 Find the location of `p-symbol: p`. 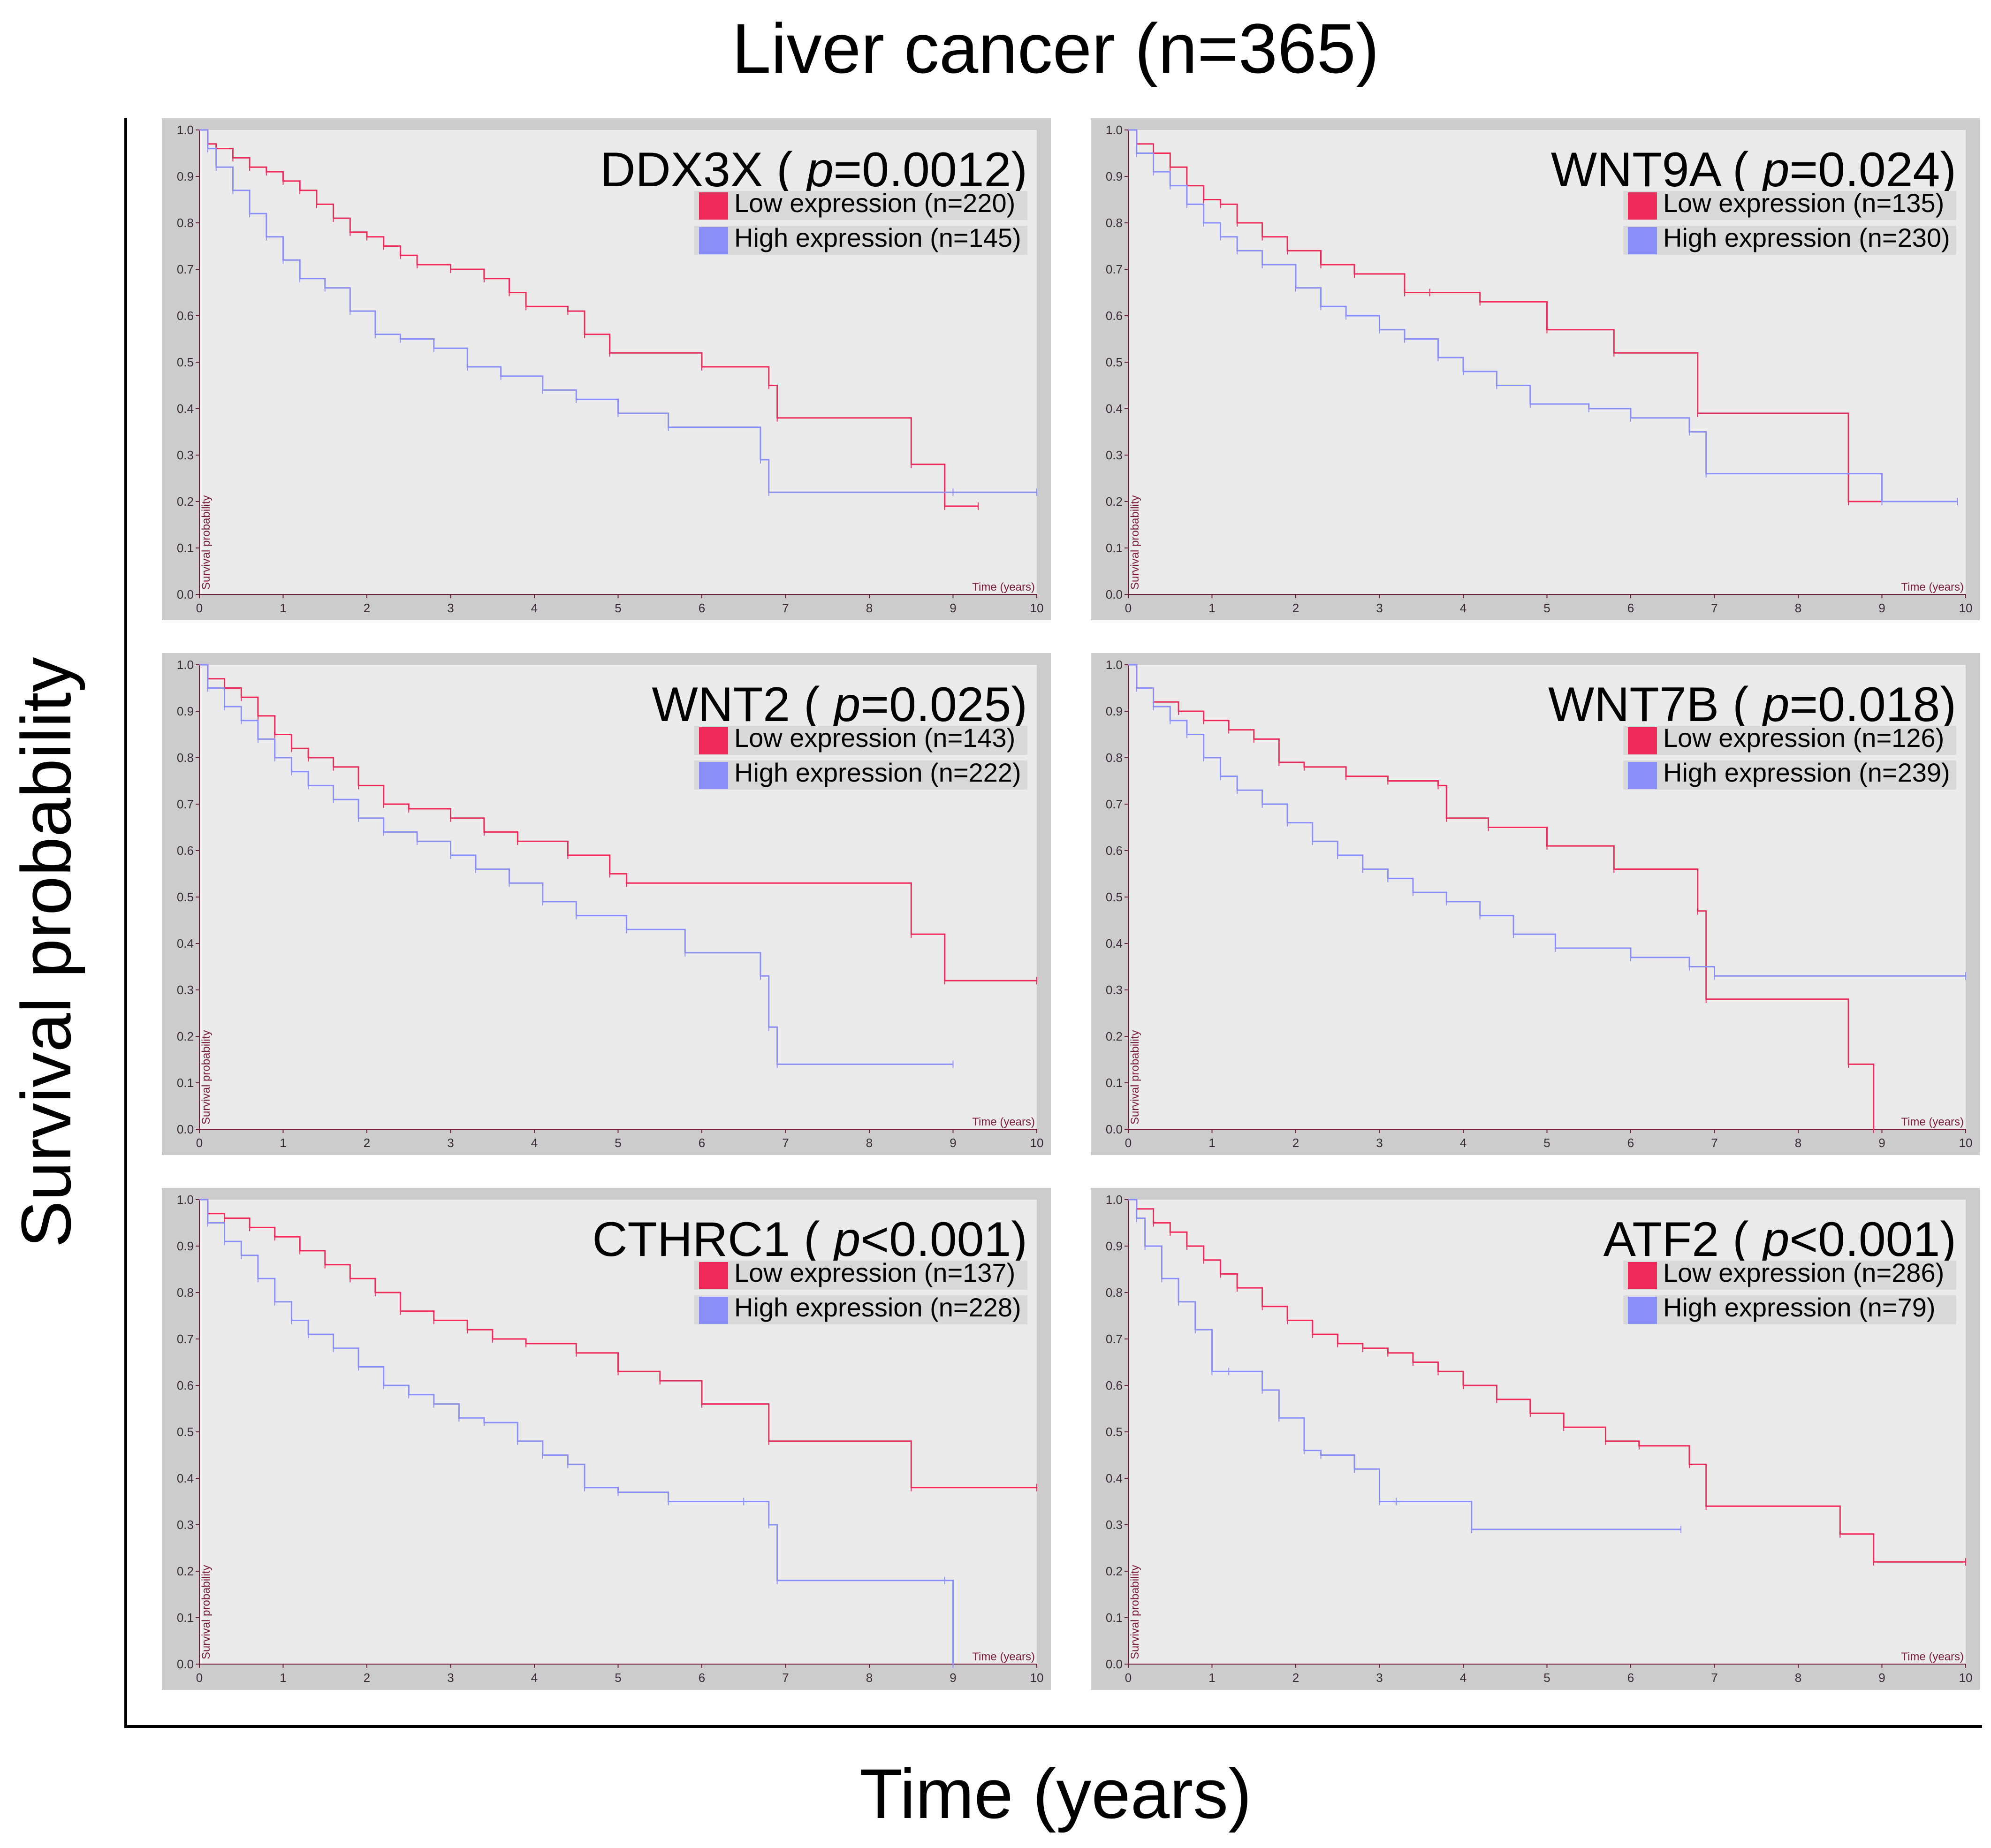

p-symbol: p is located at coordinates (846, 1240).